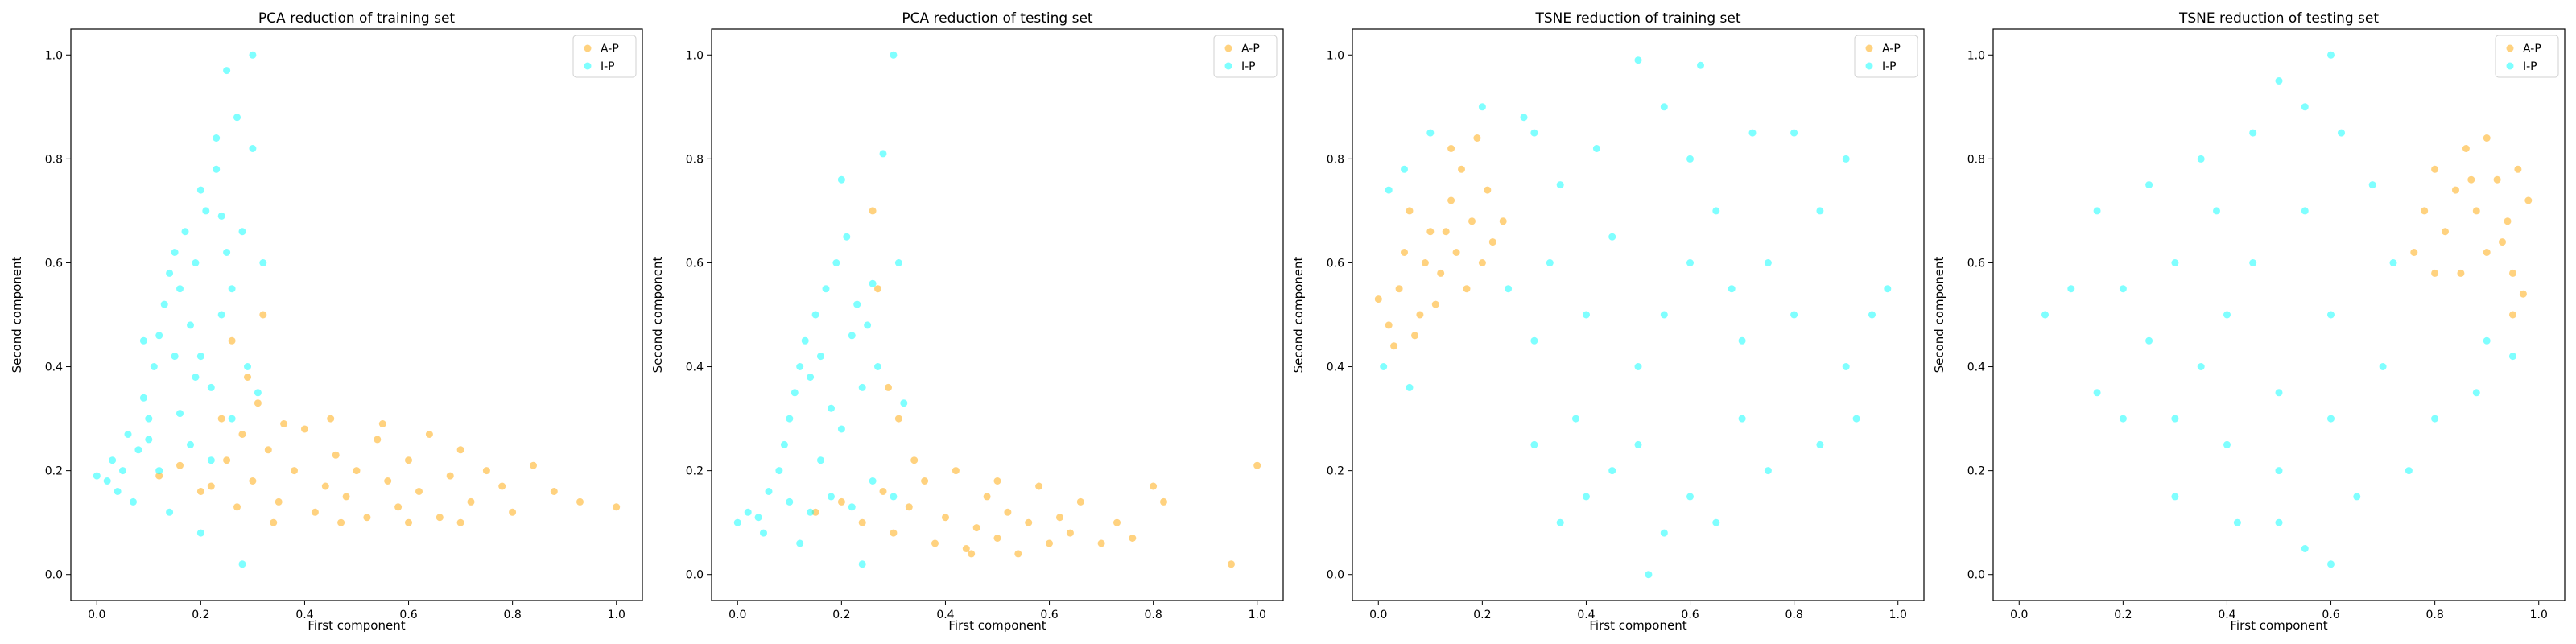 This screenshot has width=2576, height=644. I want to click on y-tick-label: 0.0, so click(695, 575).